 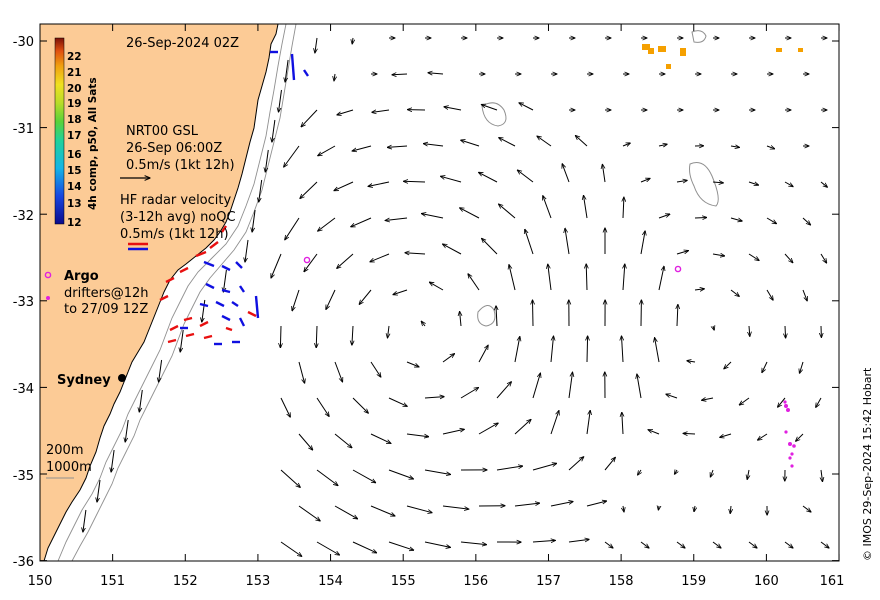 What do you see at coordinates (40, 581) in the screenshot?
I see `x-tick-label: 150` at bounding box center [40, 581].